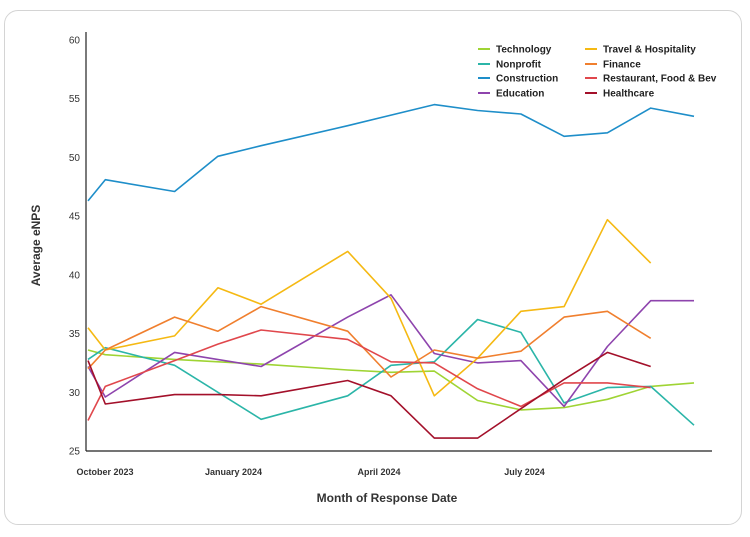  I want to click on y-axis-ticks: 25 30 35 40 45 50 55 60, so click(75, 247).